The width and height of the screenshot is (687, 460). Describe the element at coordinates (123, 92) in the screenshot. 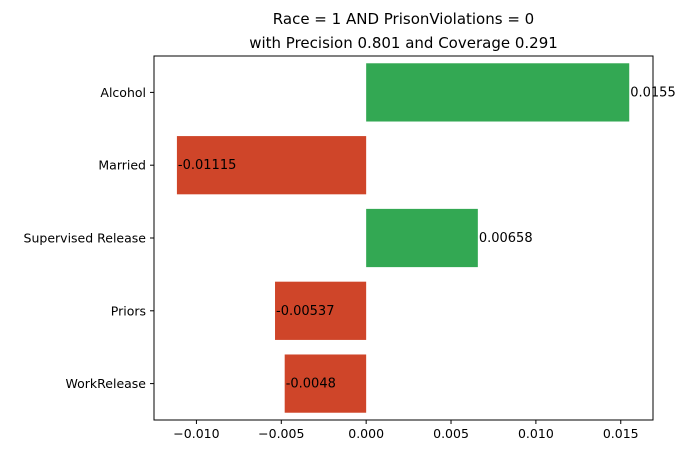

I see `ytick-label-alcohol: Alcohol` at that location.